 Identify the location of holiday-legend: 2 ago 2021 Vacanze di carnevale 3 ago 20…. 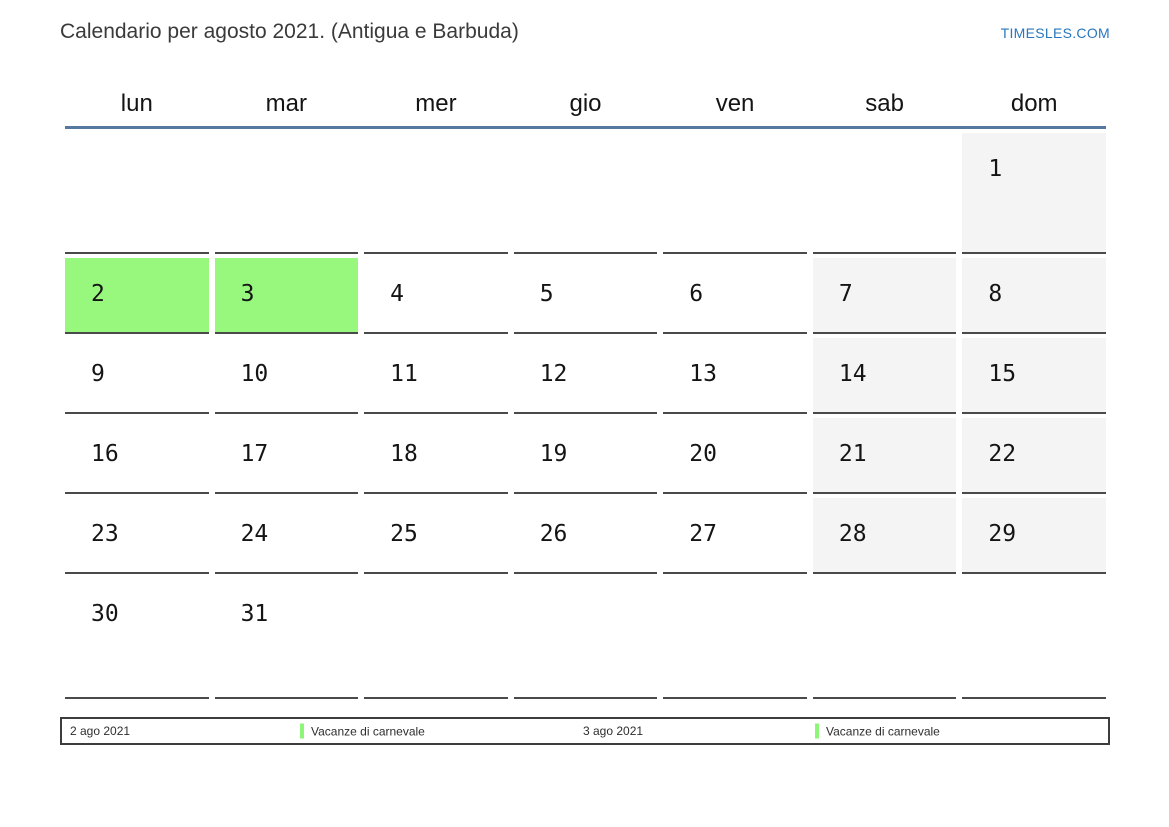
(585, 731).